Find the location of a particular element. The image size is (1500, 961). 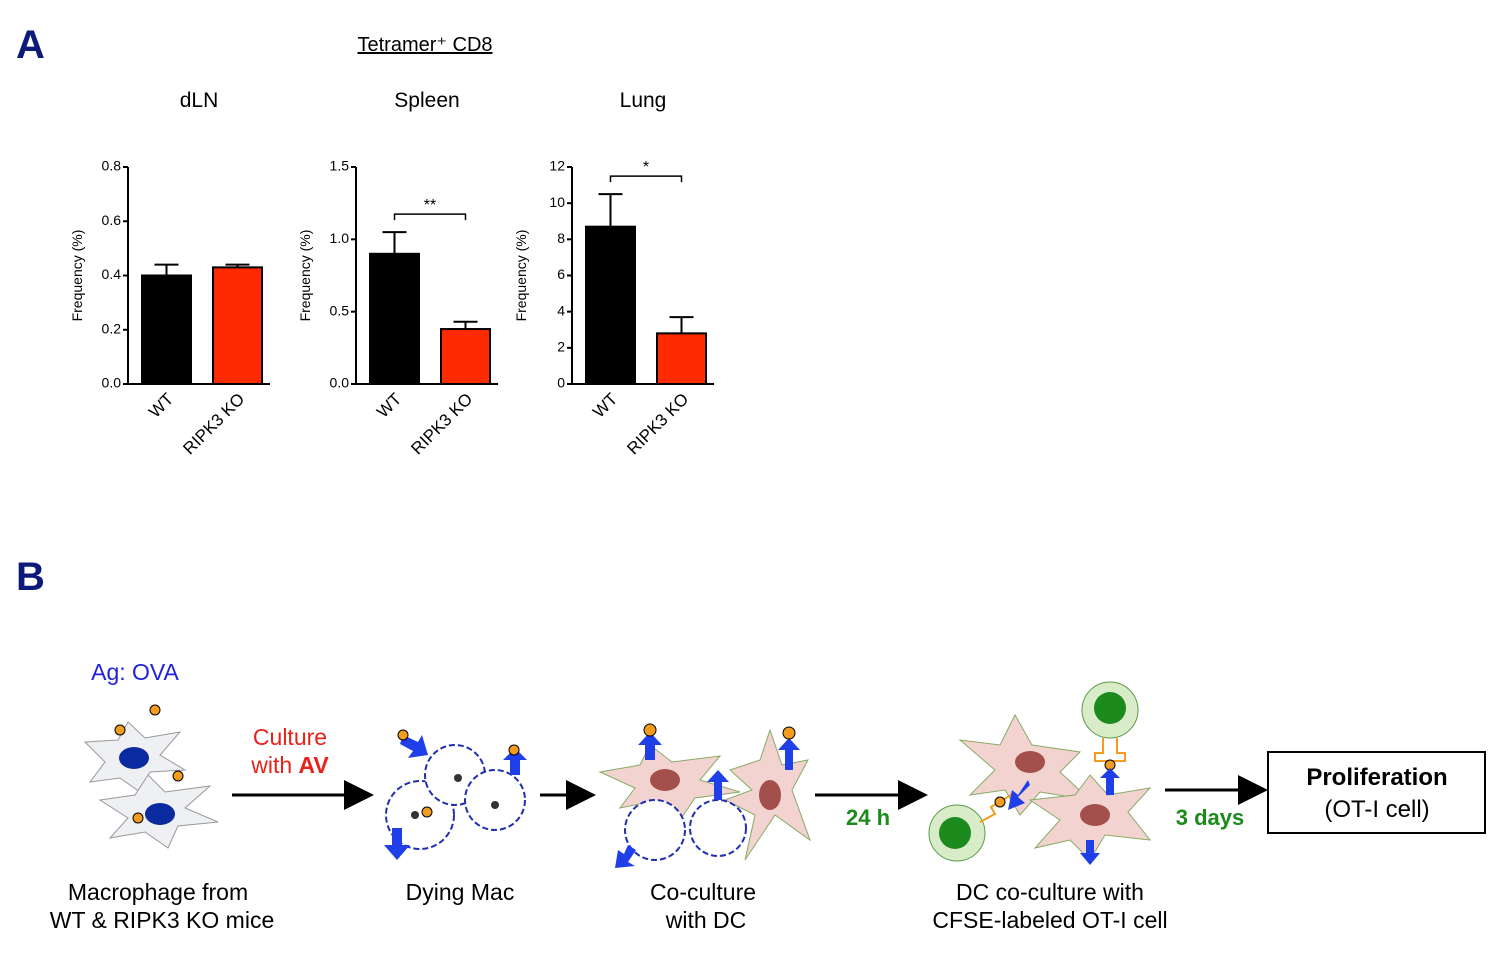

chart-title: Spleen is located at coordinates (426, 100).